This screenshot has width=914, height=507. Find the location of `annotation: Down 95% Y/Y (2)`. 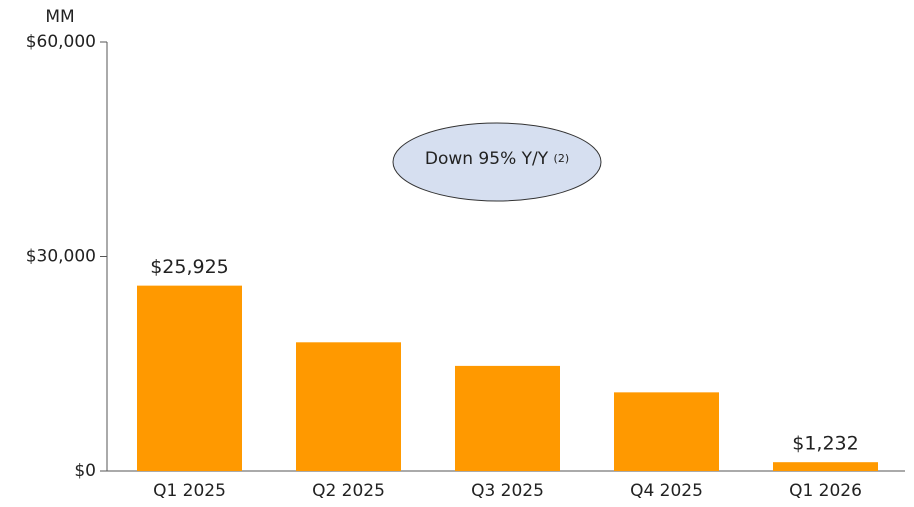

annotation: Down 95% Y/Y (2) is located at coordinates (497, 159).